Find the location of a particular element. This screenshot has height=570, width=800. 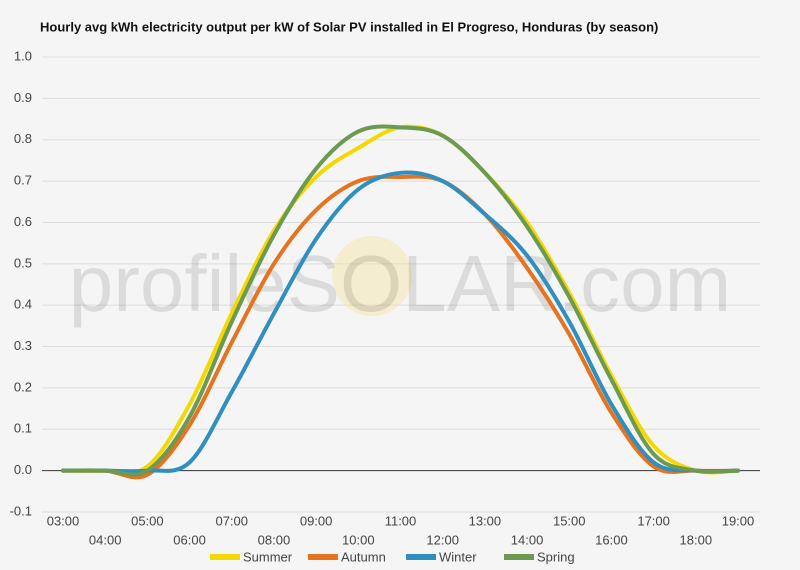

x-tick-label: 07:00 is located at coordinates (231, 520).